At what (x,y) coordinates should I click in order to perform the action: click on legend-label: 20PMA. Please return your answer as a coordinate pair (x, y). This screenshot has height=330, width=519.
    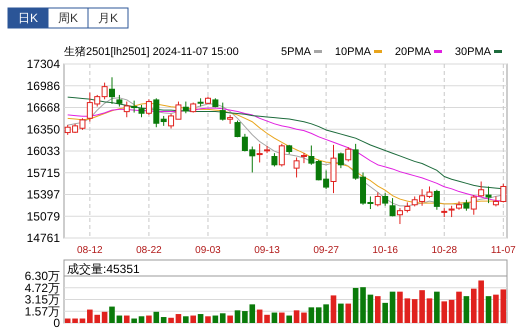
    Looking at the image, I should click on (413, 52).